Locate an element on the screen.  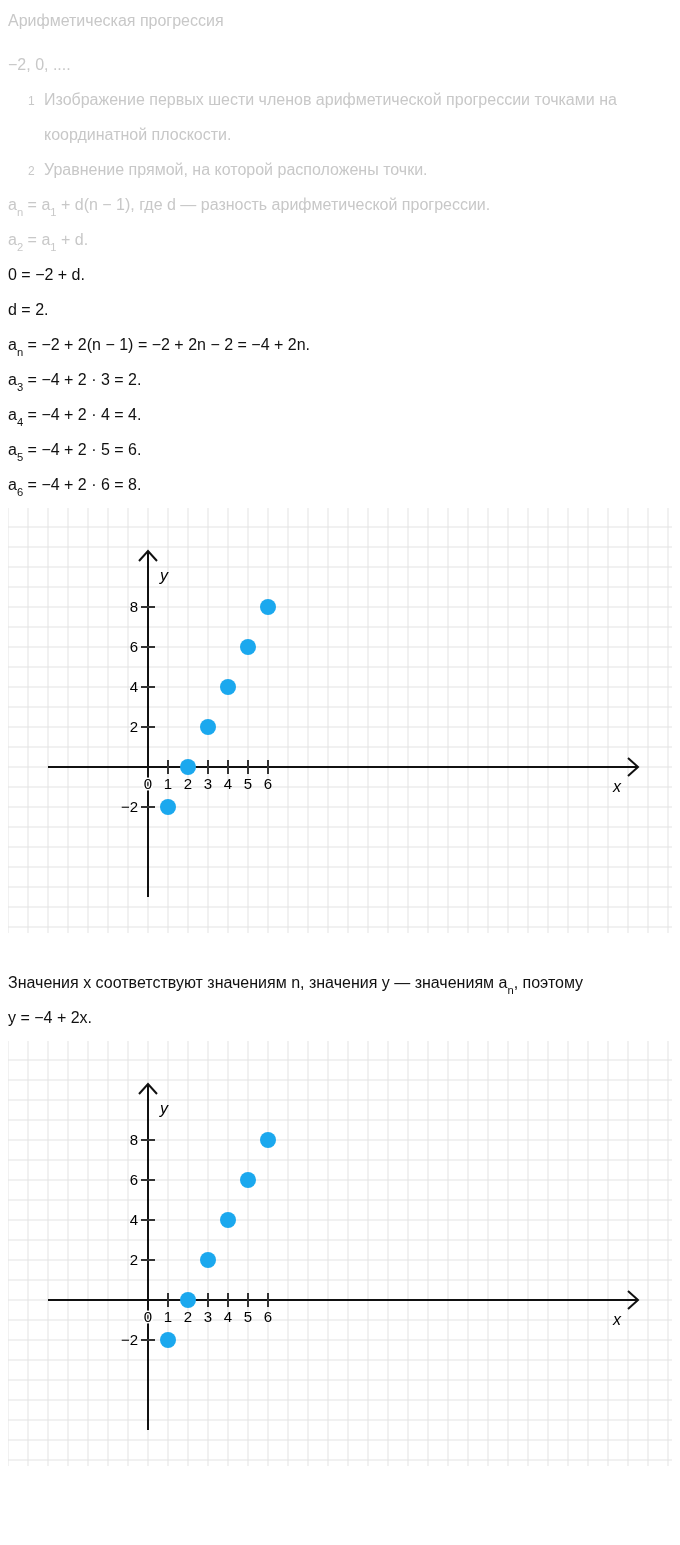
text: a$_{5}$ = −4 + 2 · 5 = 6. is located at coordinates (75, 452).